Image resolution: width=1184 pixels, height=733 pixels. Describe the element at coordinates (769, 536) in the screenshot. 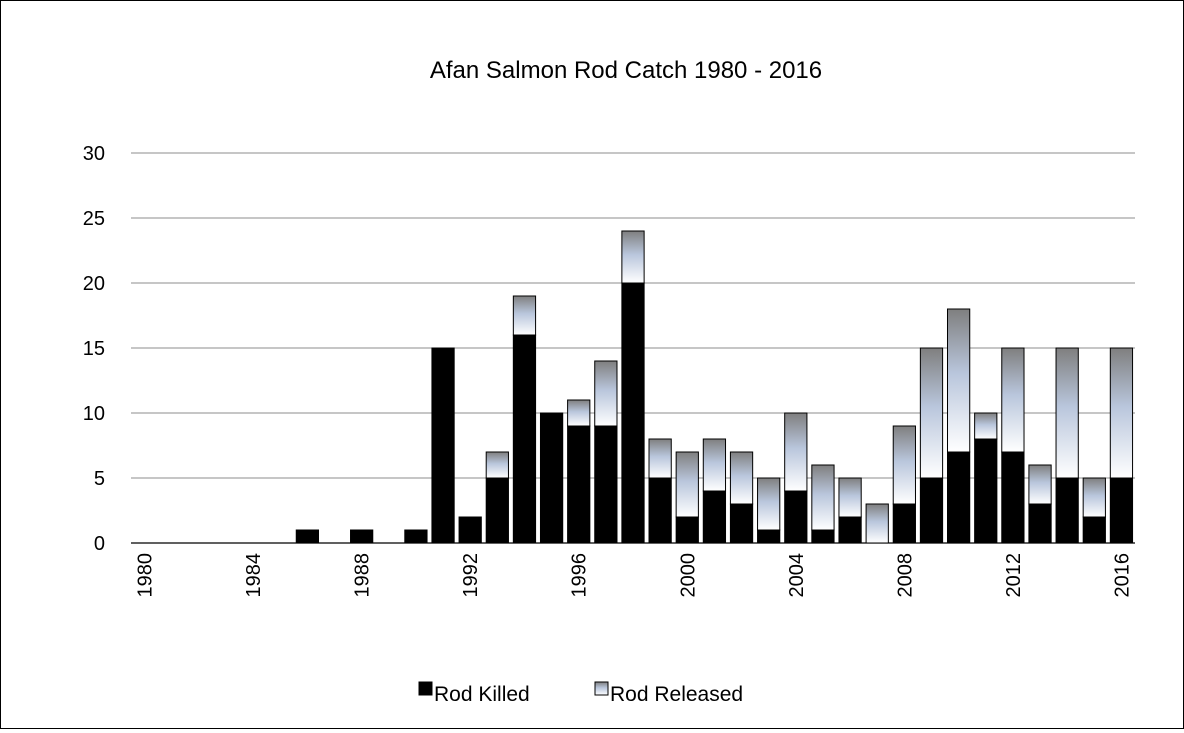

I see `bar-rod-killed-2003` at that location.